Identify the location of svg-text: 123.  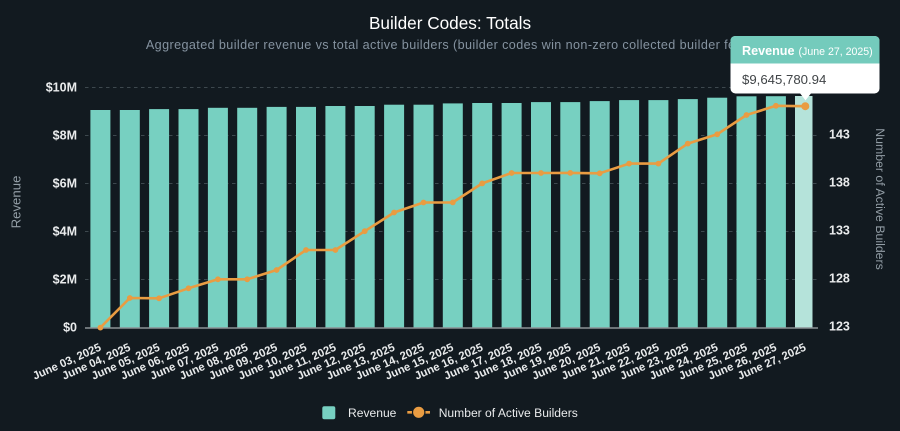
(839, 327).